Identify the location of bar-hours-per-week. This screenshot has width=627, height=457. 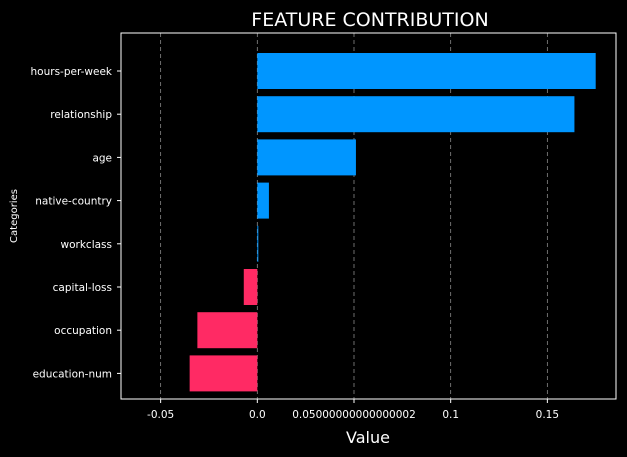
(426, 71).